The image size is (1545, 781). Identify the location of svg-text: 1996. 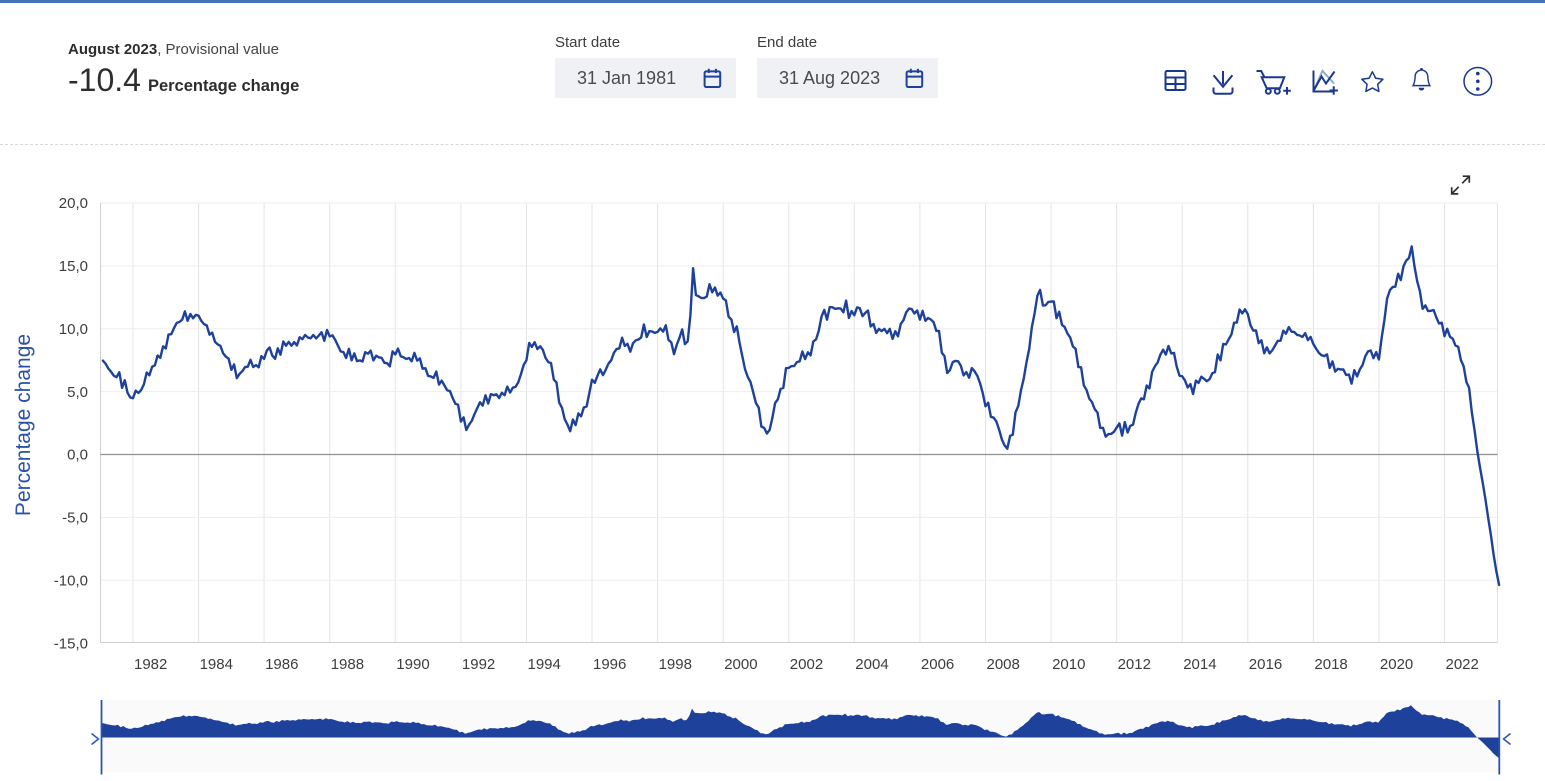
(609, 664).